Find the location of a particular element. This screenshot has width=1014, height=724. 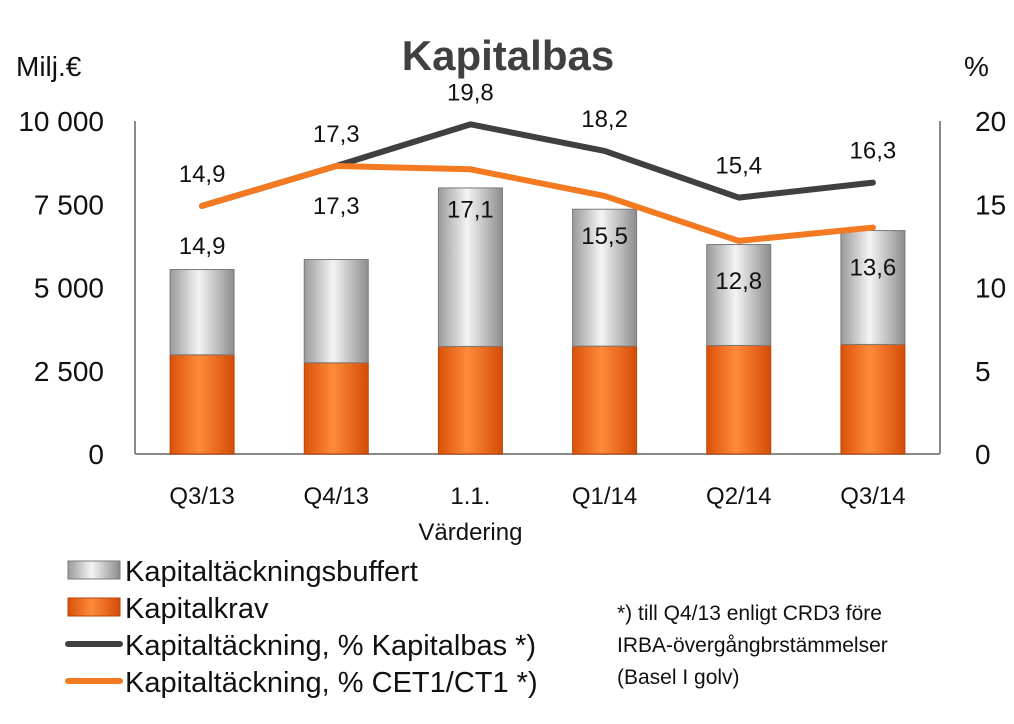

y-left-tick-label: 10 000 is located at coordinates (61, 121).